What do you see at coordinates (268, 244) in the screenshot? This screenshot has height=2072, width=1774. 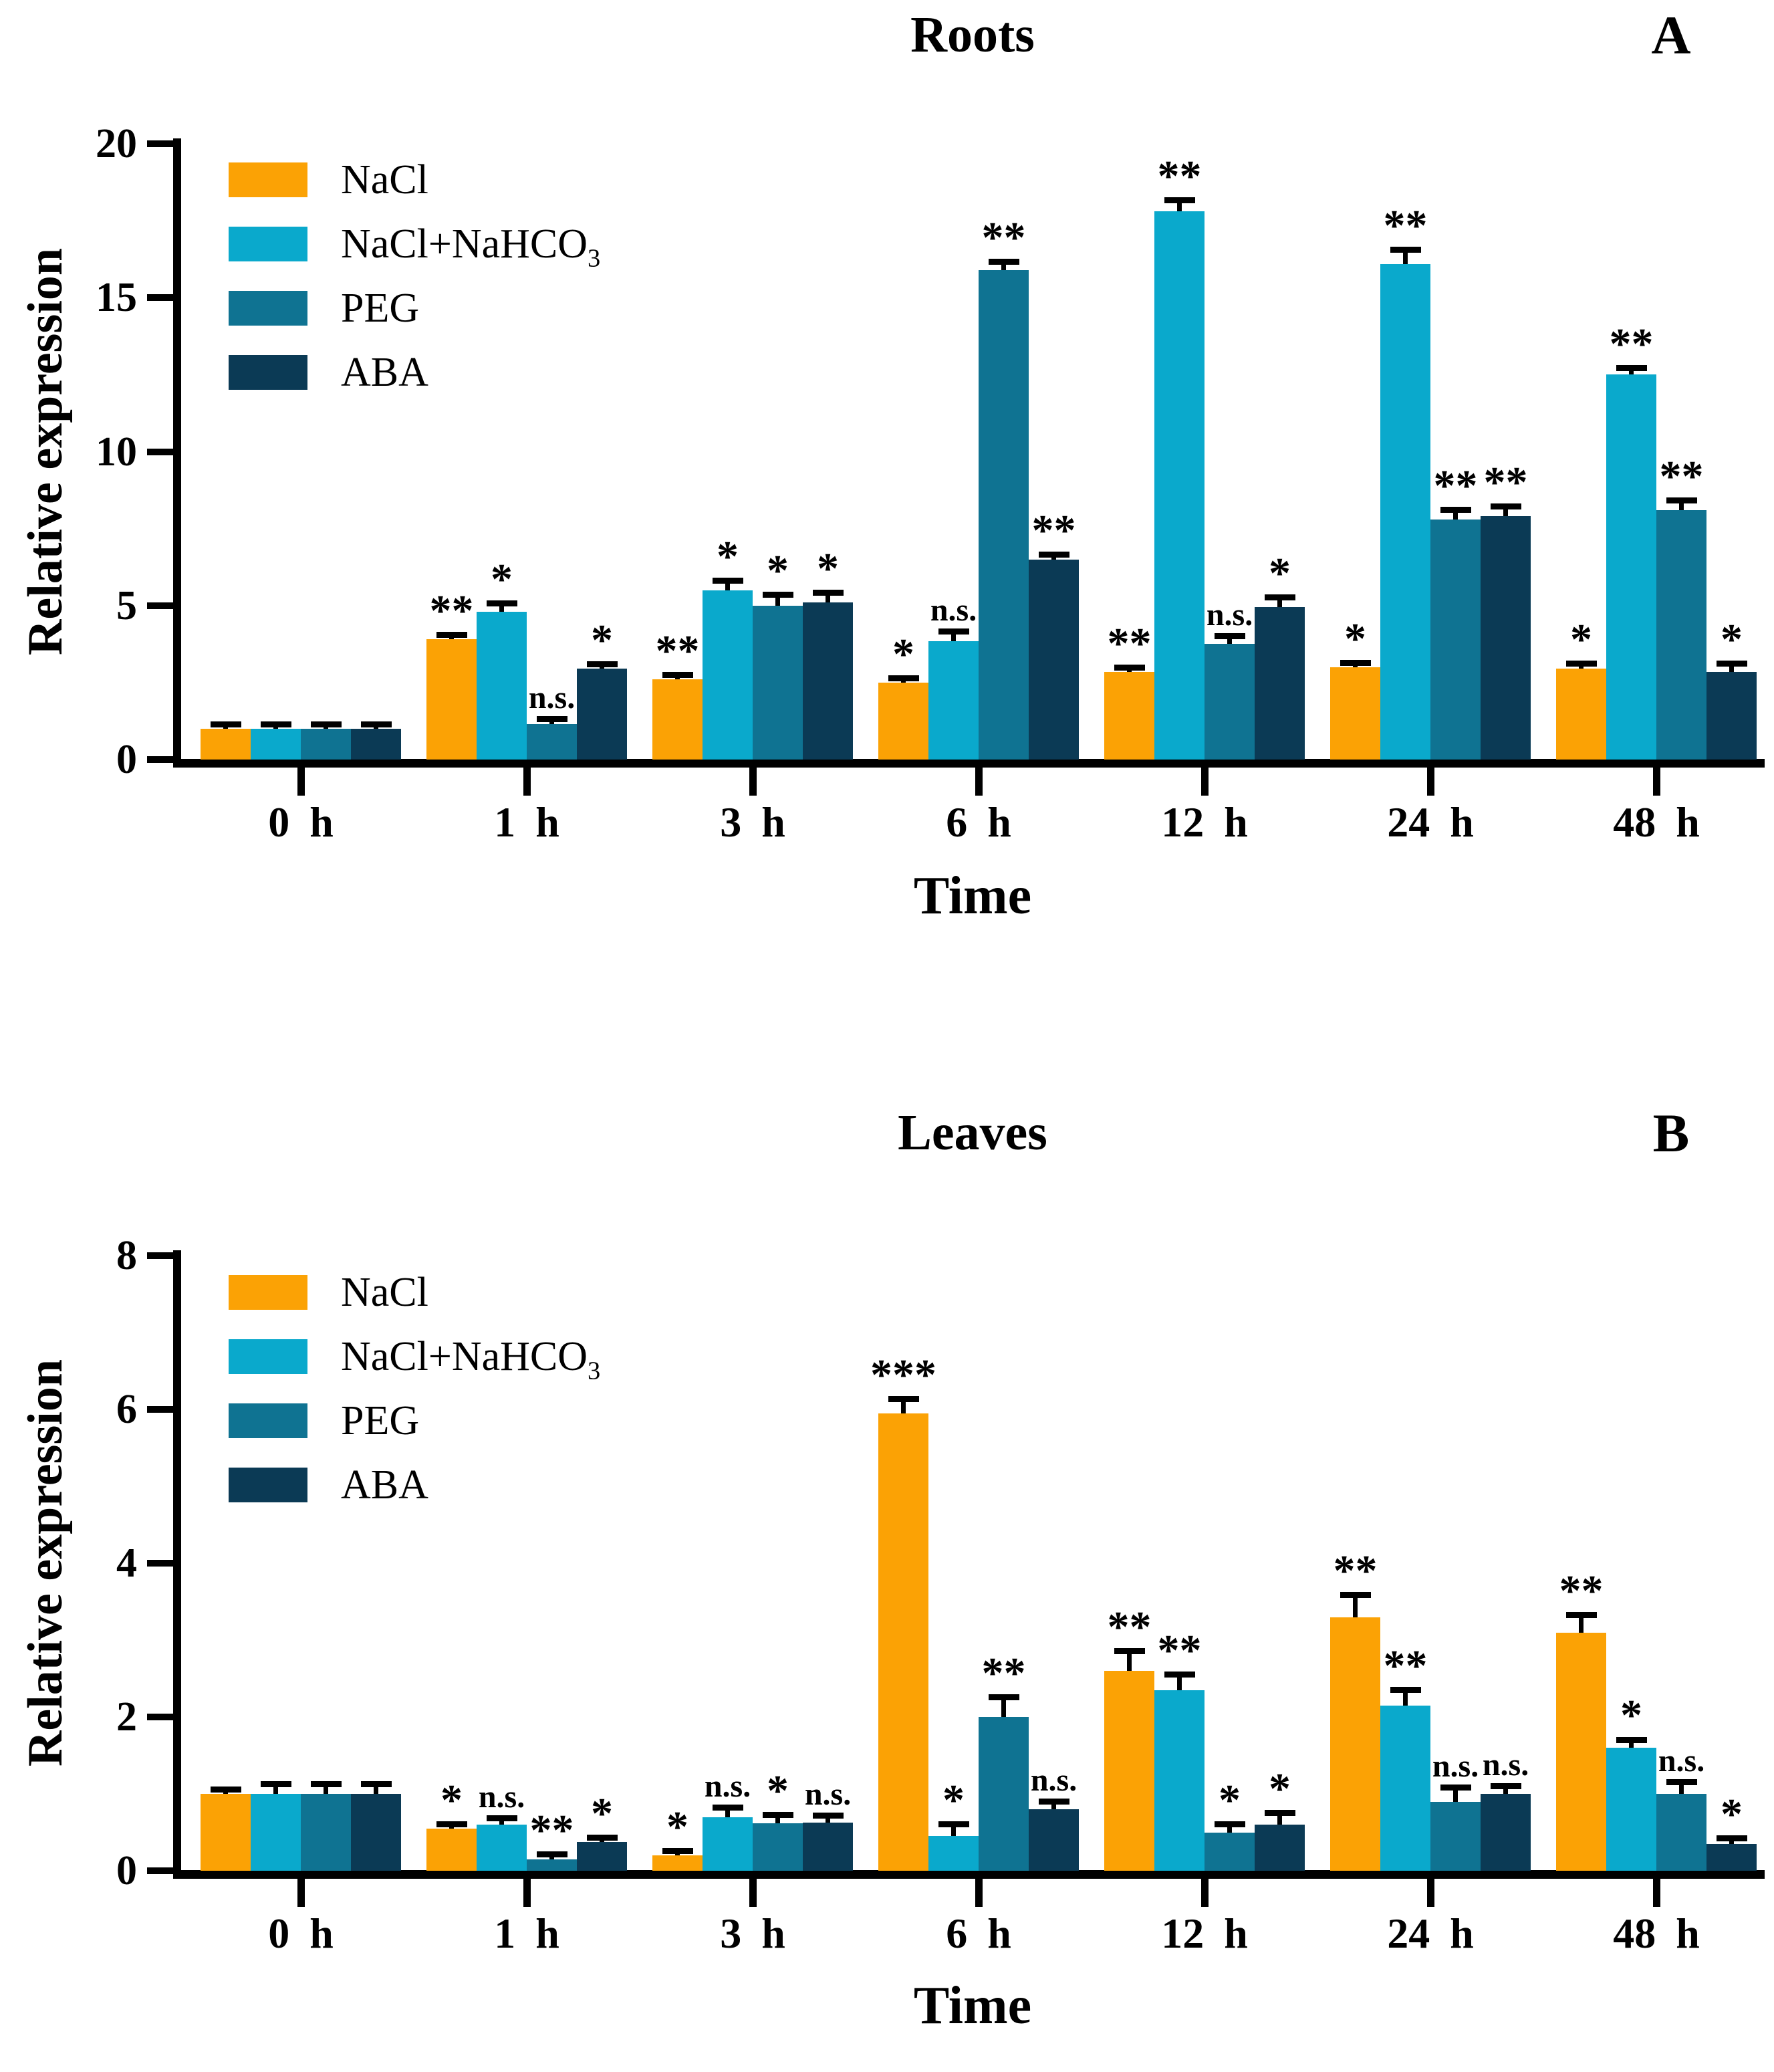 I see `legend-swatch-nacl-nahco3` at bounding box center [268, 244].